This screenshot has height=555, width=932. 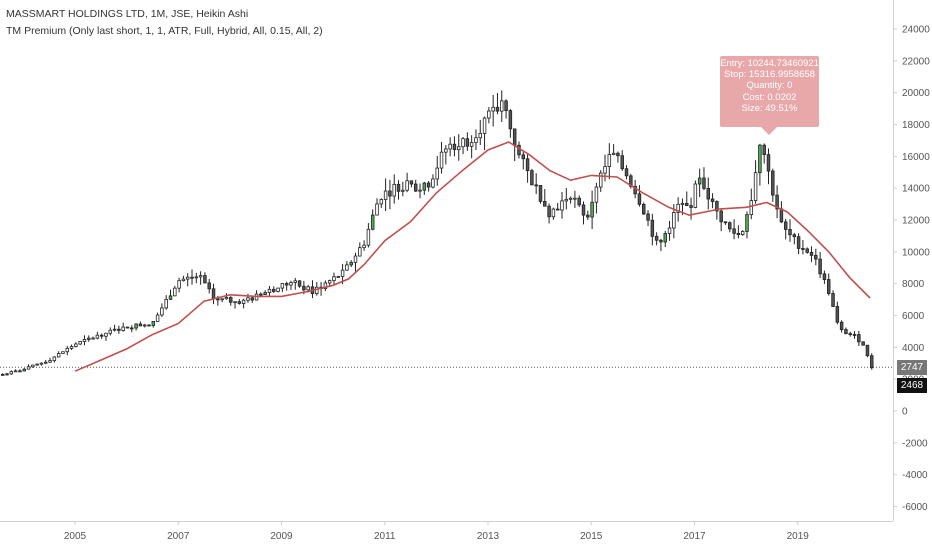 I want to click on y-tick-label: -6000, so click(x=915, y=507).